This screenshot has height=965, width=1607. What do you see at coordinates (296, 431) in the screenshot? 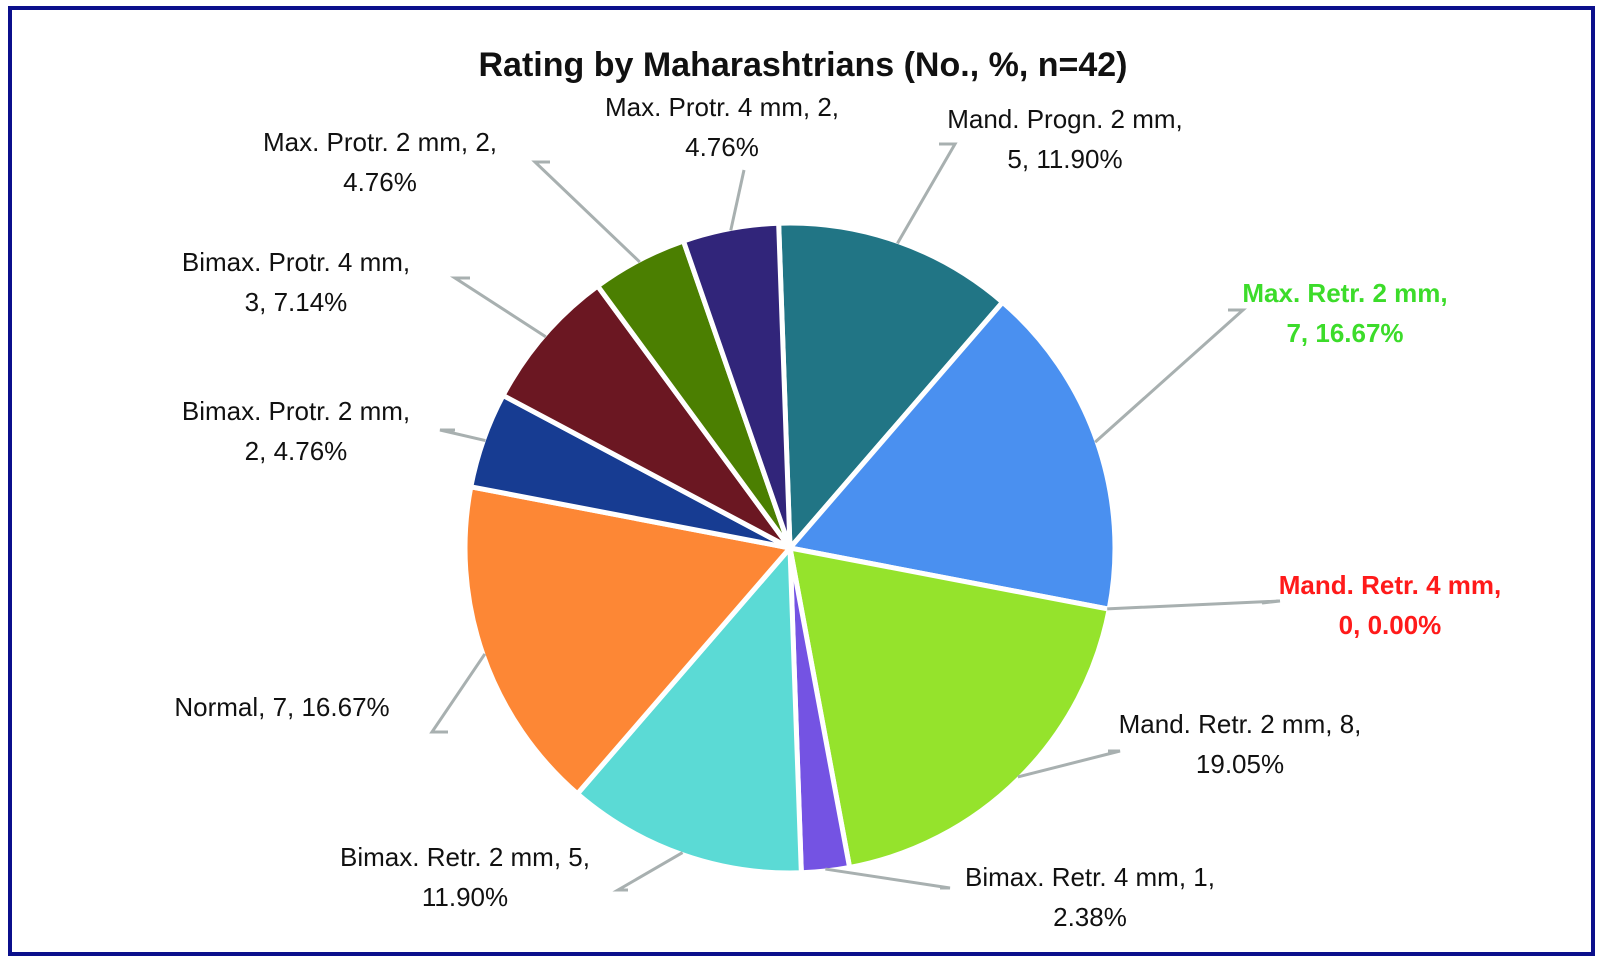
I see `data-label: Bimax. Protr. 2 mm, 2, 4.76%` at bounding box center [296, 431].